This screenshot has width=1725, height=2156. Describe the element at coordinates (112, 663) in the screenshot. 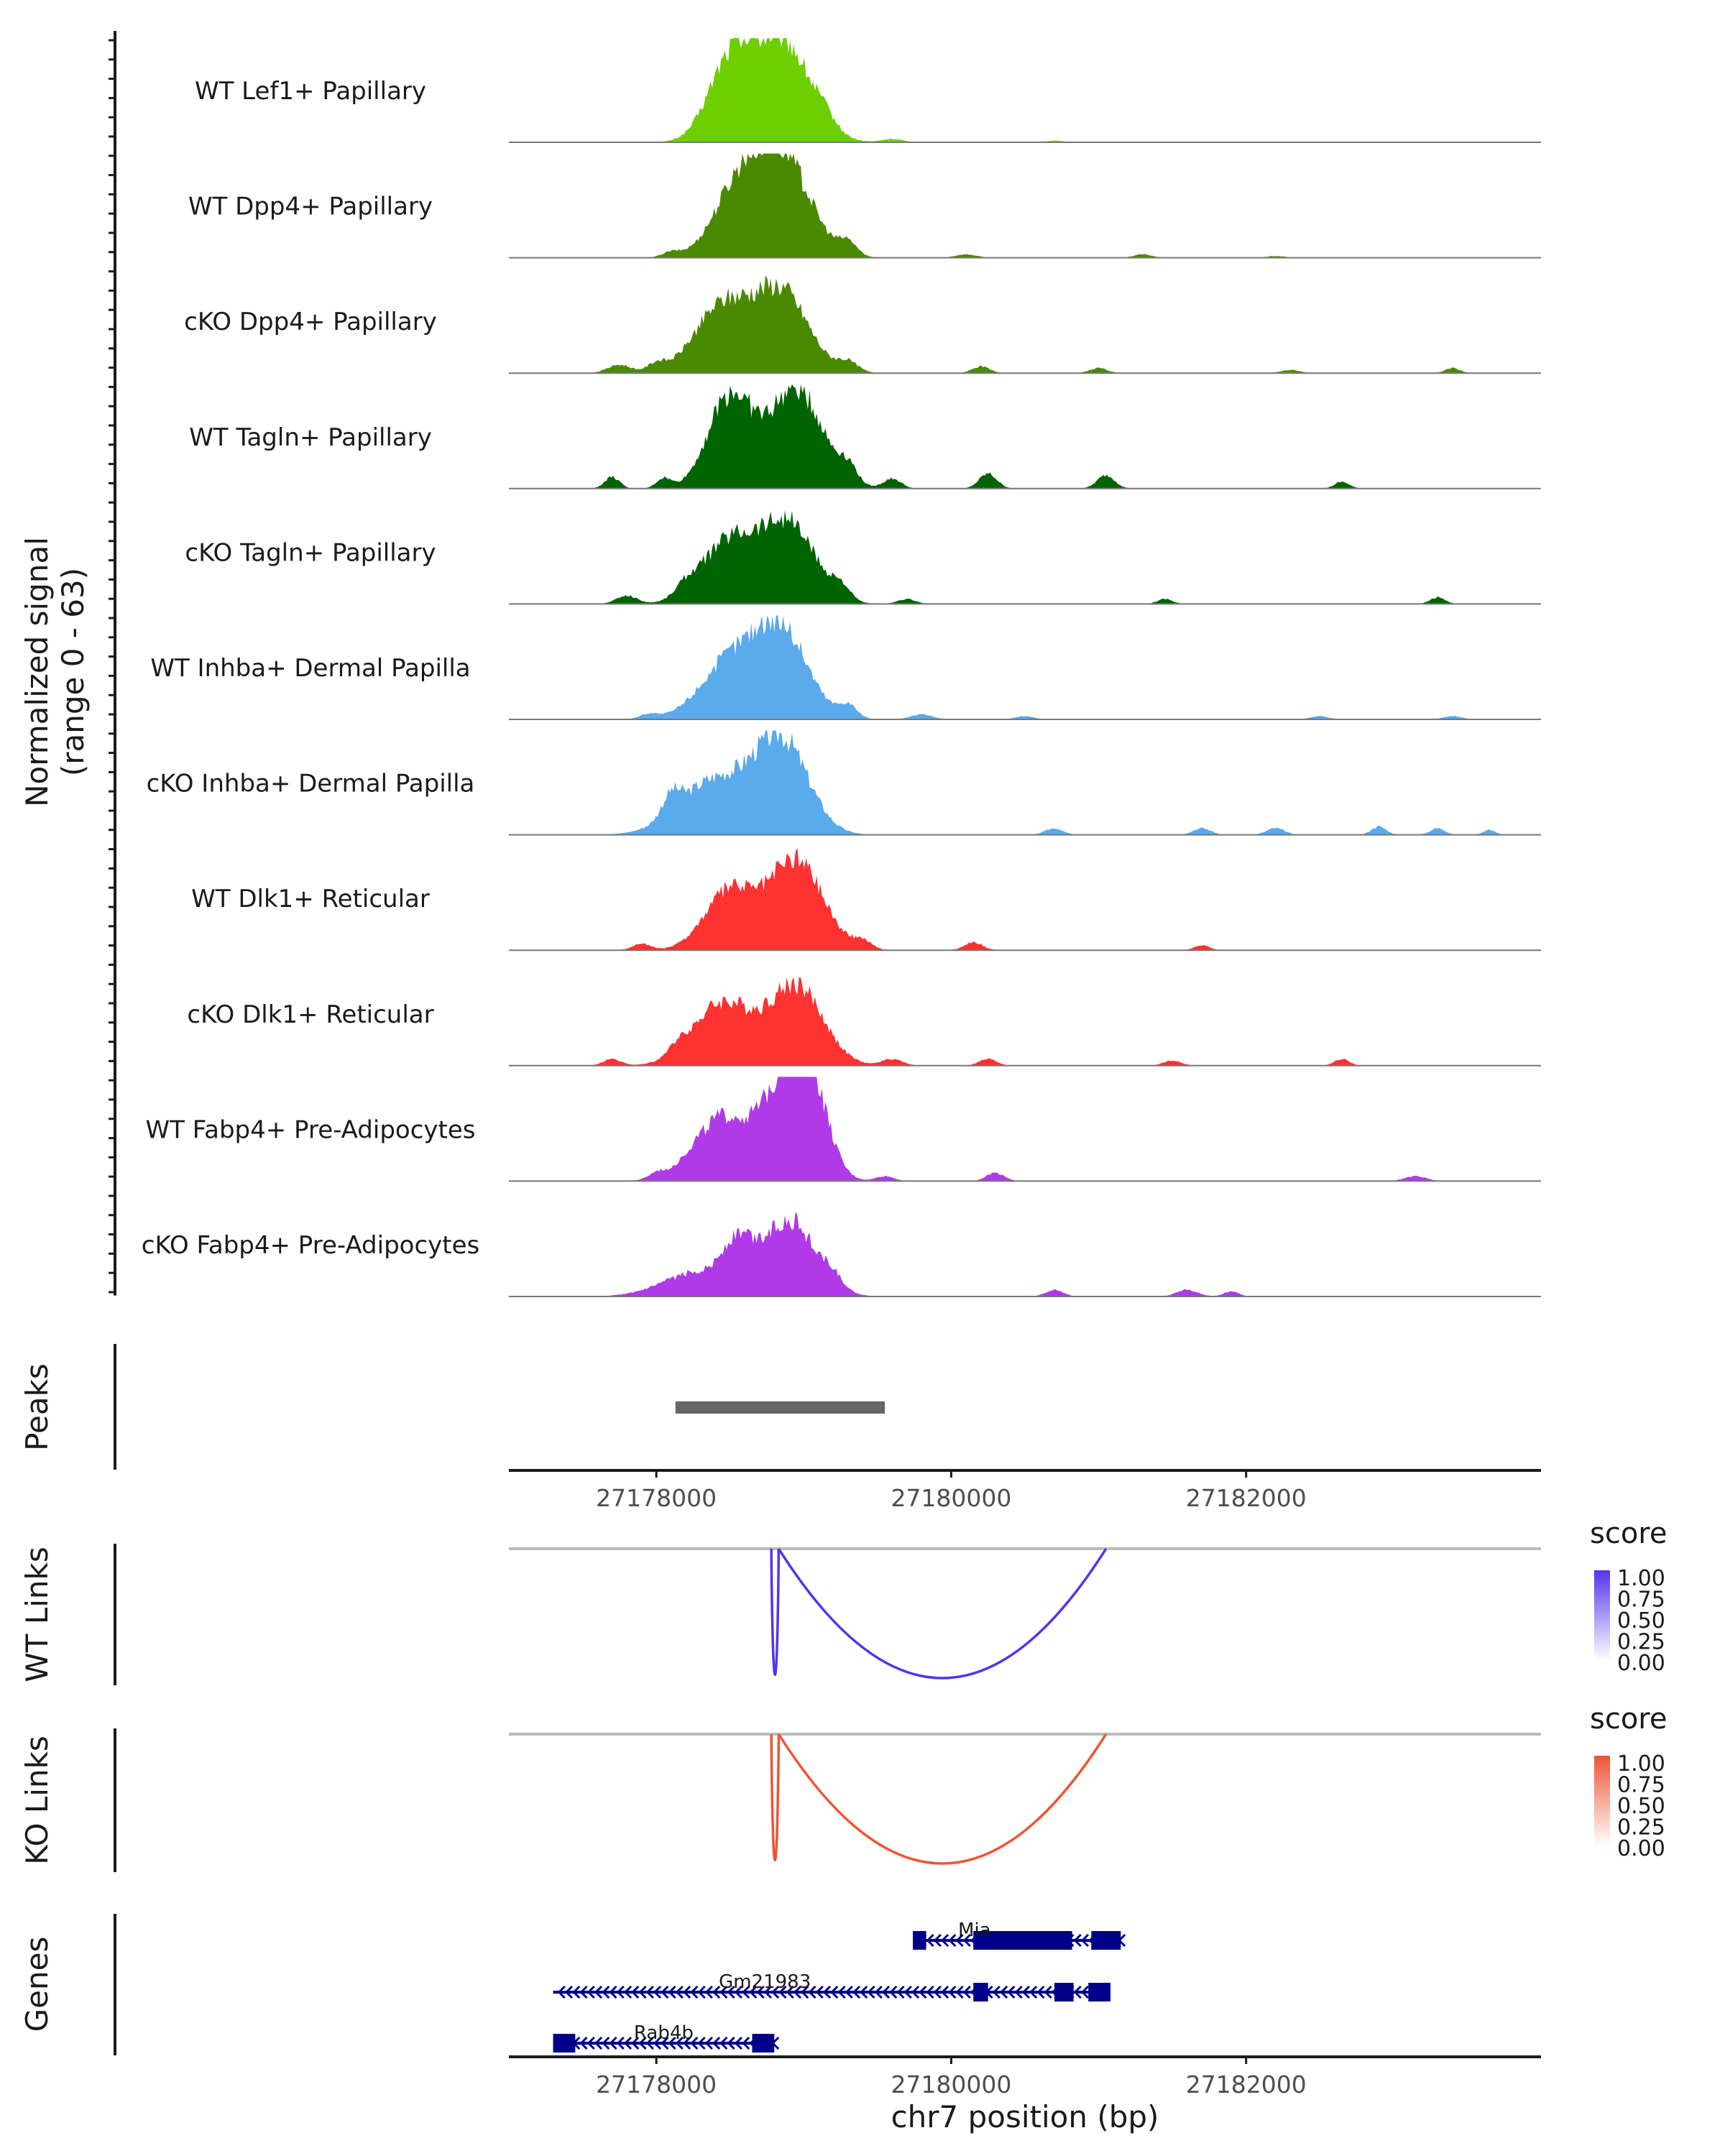

I see `coverage-left-axis` at that location.